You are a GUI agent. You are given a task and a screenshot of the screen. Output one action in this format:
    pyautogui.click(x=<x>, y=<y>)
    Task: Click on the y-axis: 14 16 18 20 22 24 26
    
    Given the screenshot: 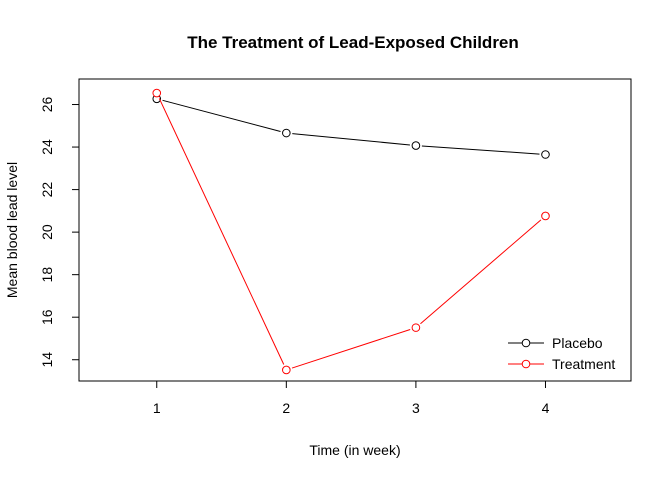 What is the action you would take?
    pyautogui.click(x=59, y=232)
    